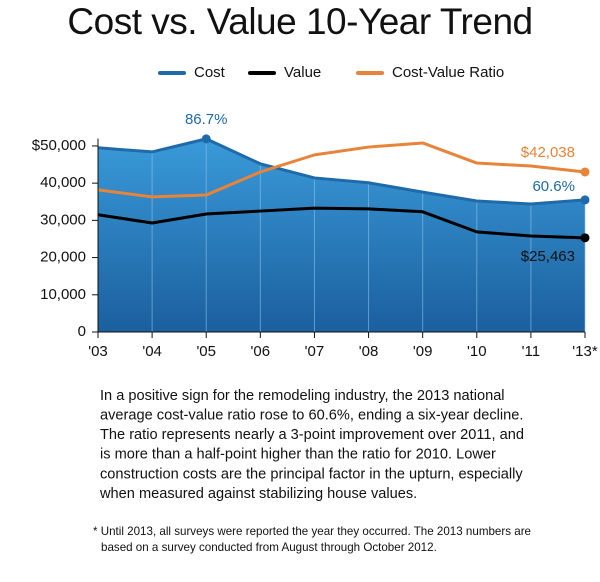 Image resolution: width=600 pixels, height=582 pixels. What do you see at coordinates (315, 351) in the screenshot?
I see `x-tick-label: '07` at bounding box center [315, 351].